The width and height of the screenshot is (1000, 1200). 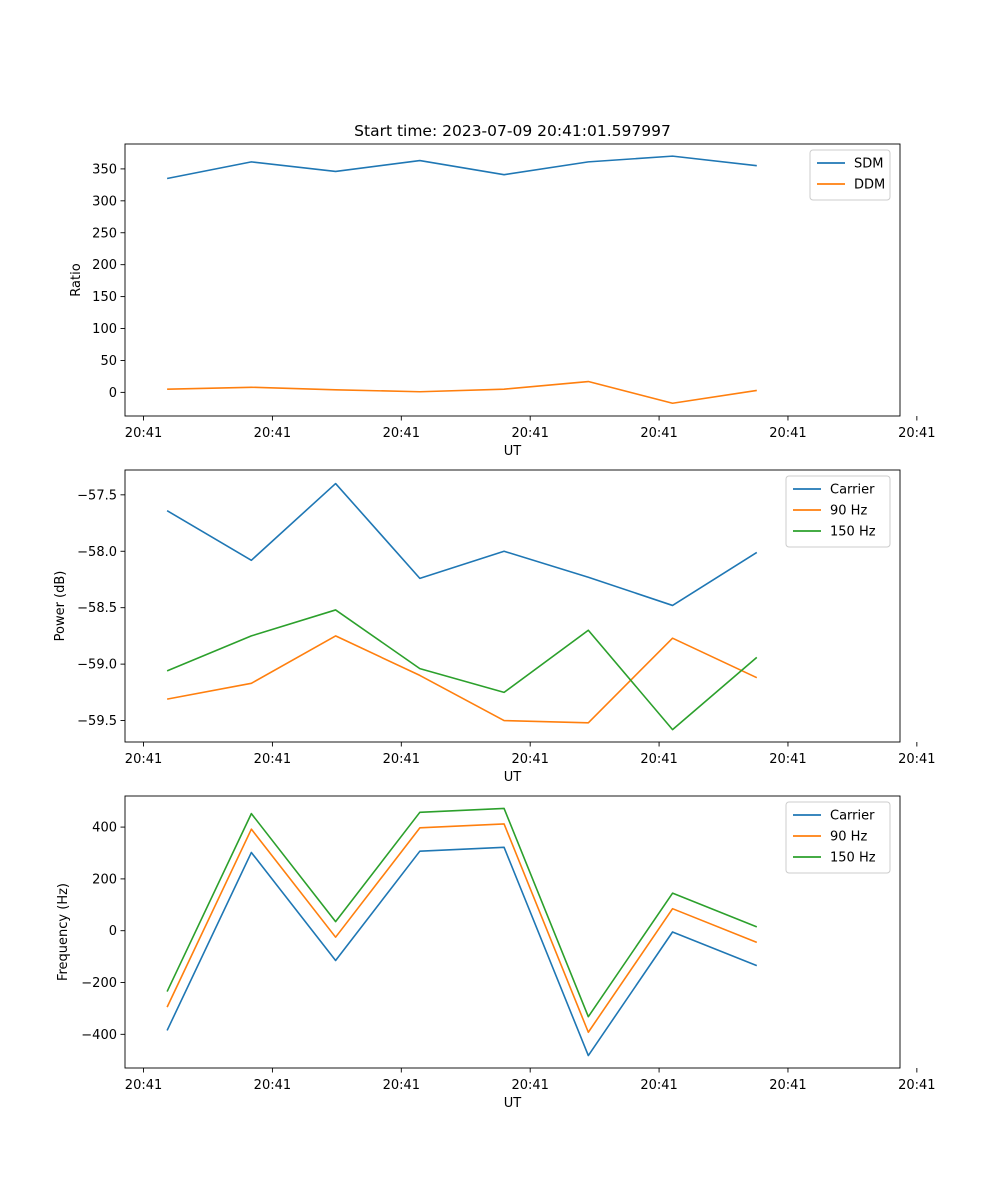 What do you see at coordinates (104, 169) in the screenshot?
I see `y-tick-label: 350` at bounding box center [104, 169].